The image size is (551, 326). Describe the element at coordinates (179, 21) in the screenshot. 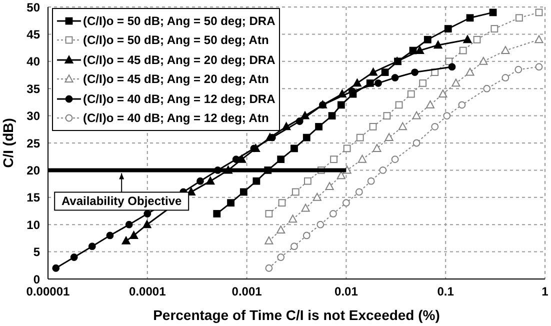

I see `legend-label: (C/I)o = 50 dB; Ang = 50 deg; DRA` at that location.